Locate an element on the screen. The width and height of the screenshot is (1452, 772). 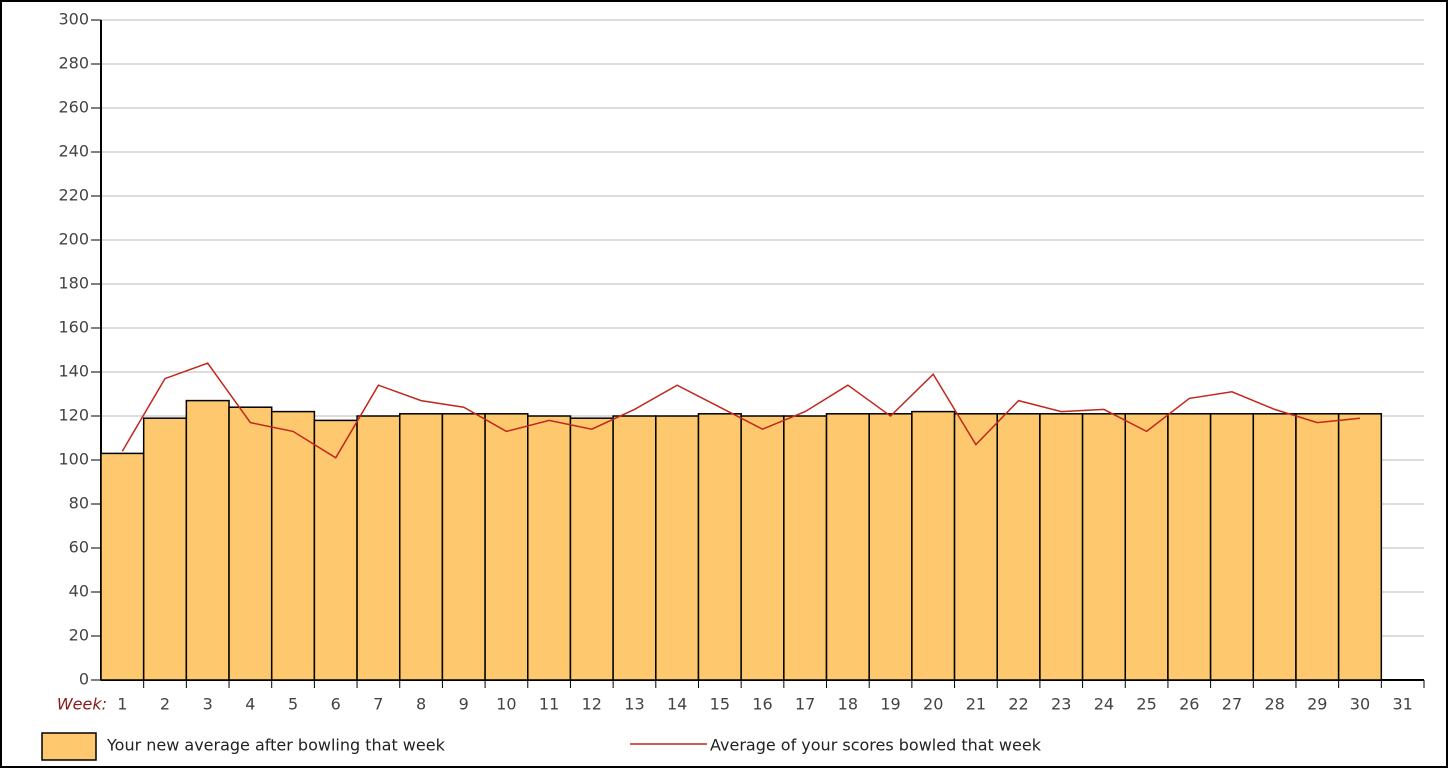
y-tick-label: 280 is located at coordinates (73, 63).